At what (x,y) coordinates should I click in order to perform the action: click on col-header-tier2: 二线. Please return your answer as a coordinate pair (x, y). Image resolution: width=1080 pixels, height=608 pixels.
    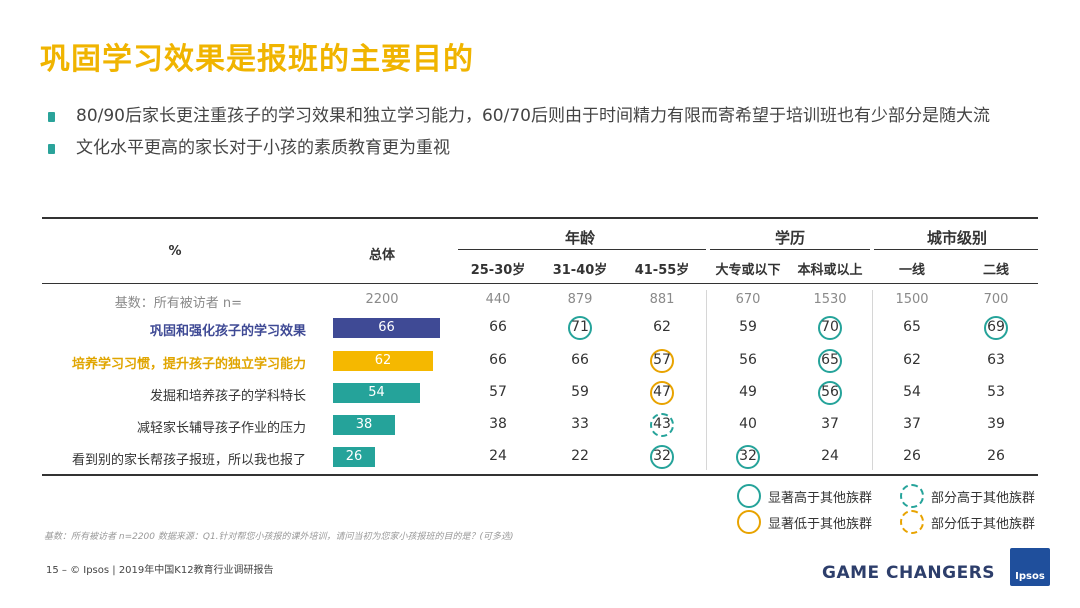
    Looking at the image, I should click on (995, 270).